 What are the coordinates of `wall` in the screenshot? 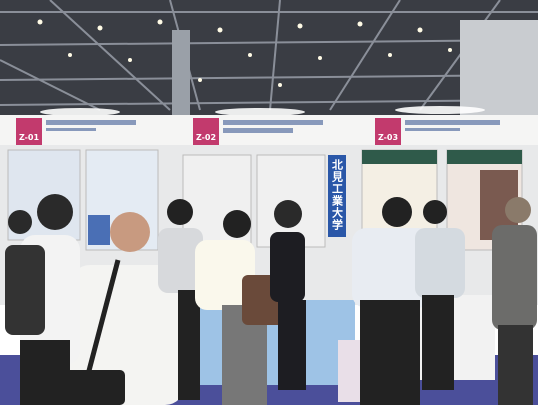 It's located at (499, 70).